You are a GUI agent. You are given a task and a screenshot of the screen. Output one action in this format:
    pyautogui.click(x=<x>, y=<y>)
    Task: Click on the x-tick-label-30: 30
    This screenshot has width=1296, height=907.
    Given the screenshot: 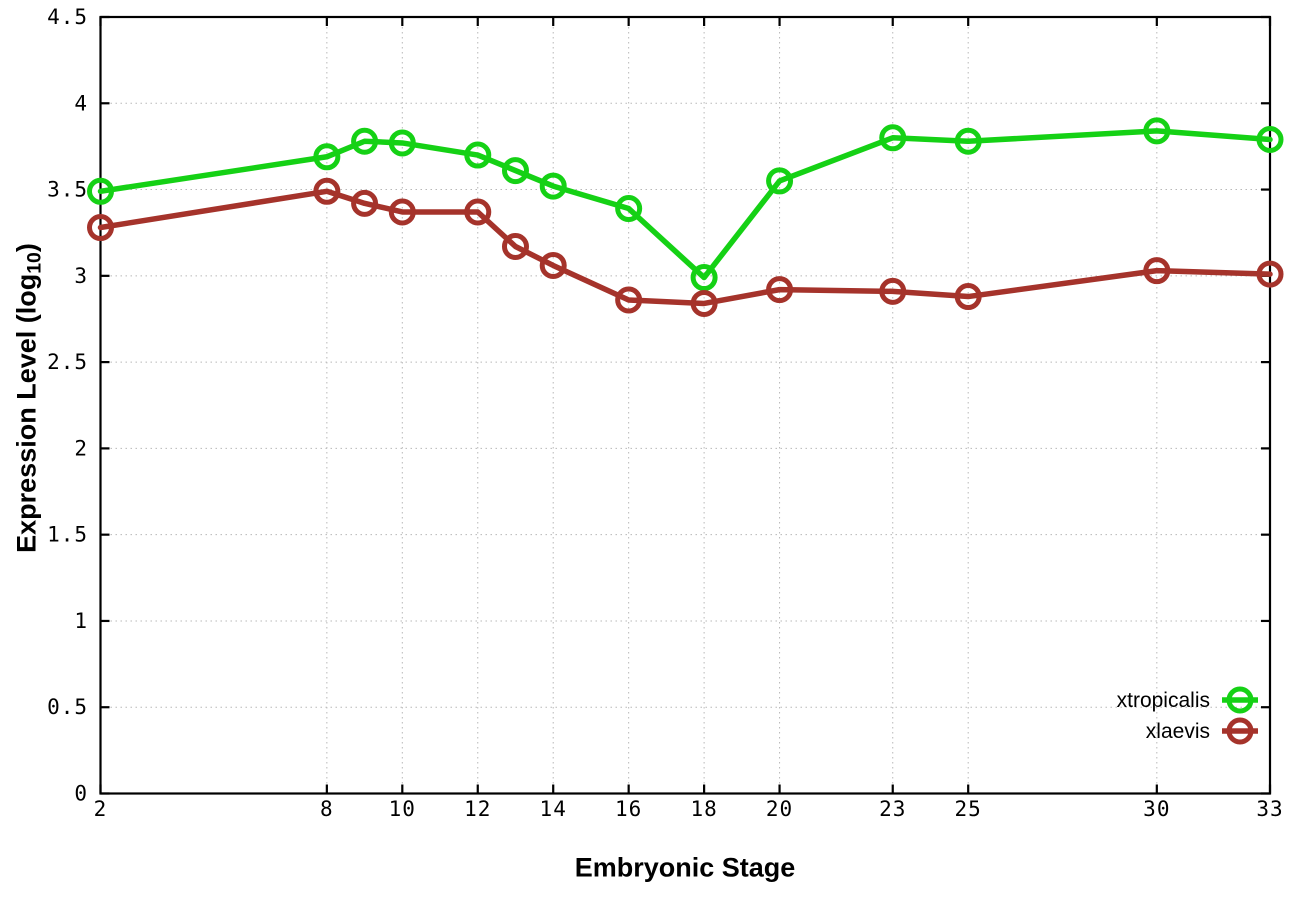 What is the action you would take?
    pyautogui.click(x=1156, y=809)
    